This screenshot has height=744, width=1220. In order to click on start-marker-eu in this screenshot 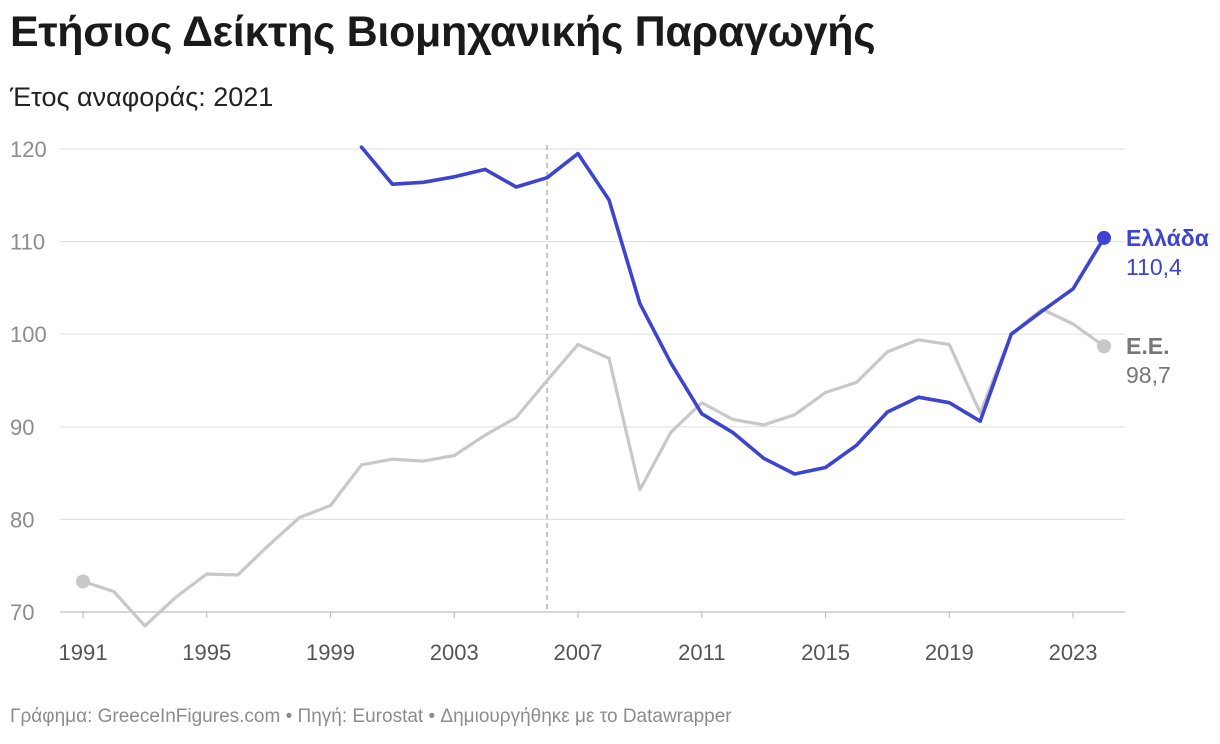, I will do `click(83, 581)`.